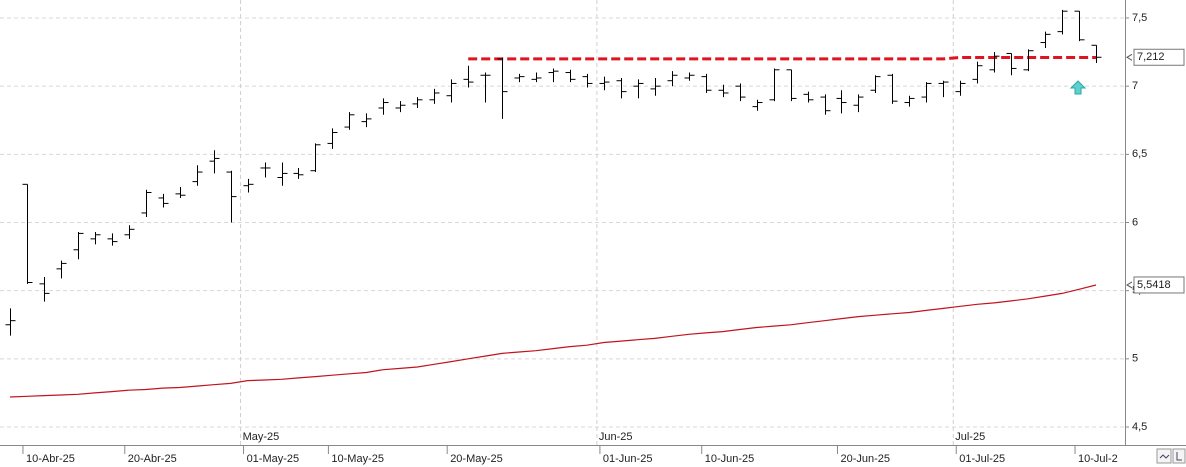 Image resolution: width=1186 pixels, height=467 pixels. I want to click on x-tick-label: 10-May-25, so click(357, 459).